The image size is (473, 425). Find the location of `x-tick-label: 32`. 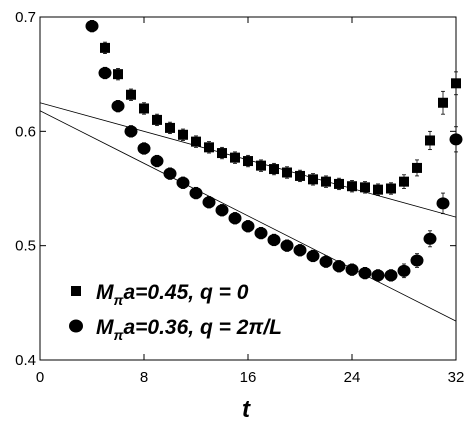

x-tick-label: 32 is located at coordinates (456, 377).